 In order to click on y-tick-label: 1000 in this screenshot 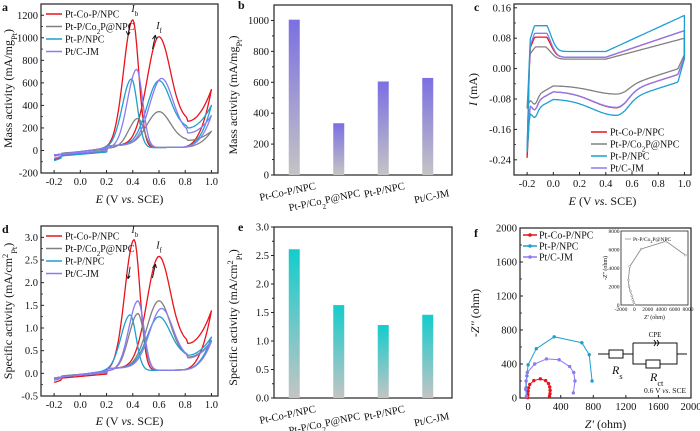, I will do `click(258, 21)`.